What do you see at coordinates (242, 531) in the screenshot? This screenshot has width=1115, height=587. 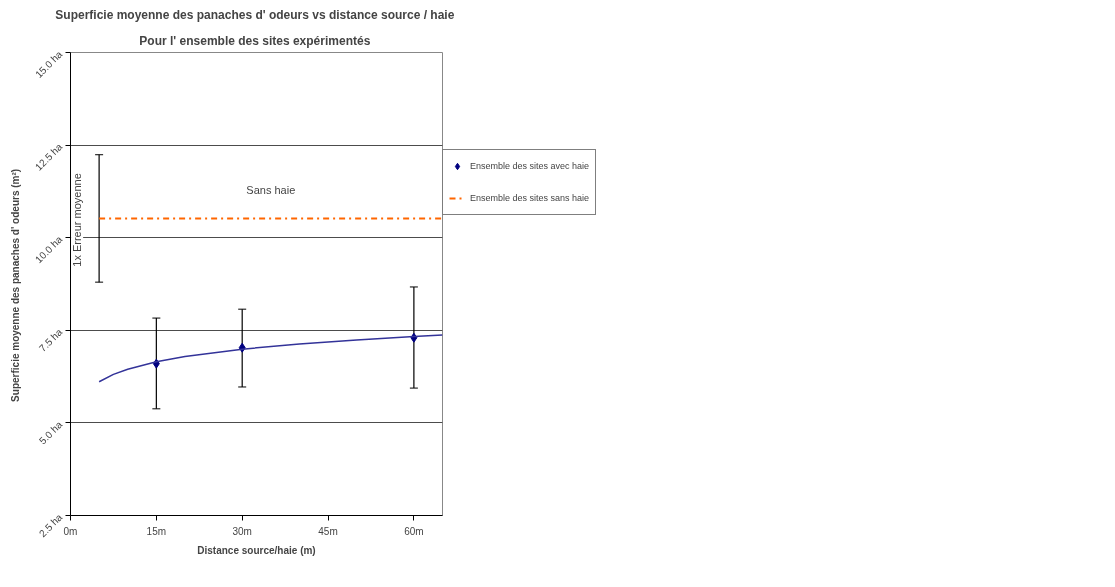 I see `x-tick-label: 30m` at bounding box center [242, 531].